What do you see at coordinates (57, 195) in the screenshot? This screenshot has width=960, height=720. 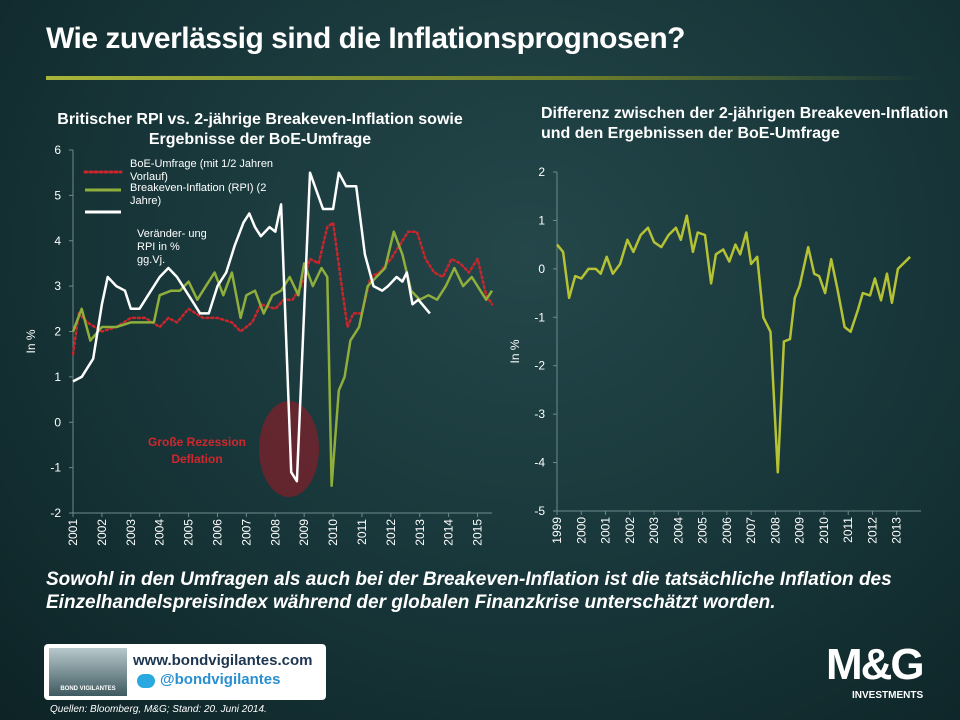 I see `y-tick-label: 5` at bounding box center [57, 195].